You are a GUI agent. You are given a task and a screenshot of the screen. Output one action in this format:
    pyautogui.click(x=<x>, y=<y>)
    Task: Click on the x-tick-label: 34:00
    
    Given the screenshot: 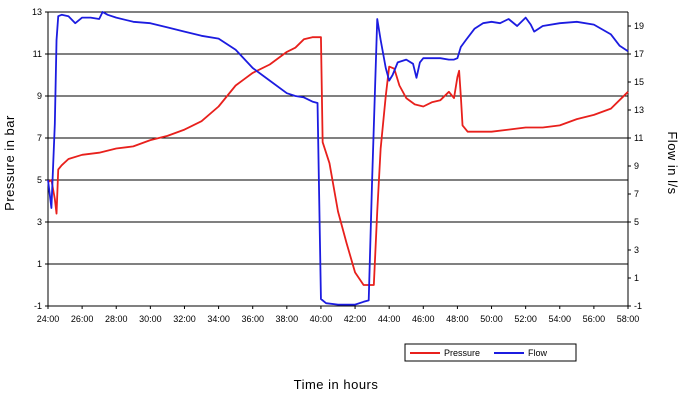 What is the action you would take?
    pyautogui.click(x=218, y=319)
    